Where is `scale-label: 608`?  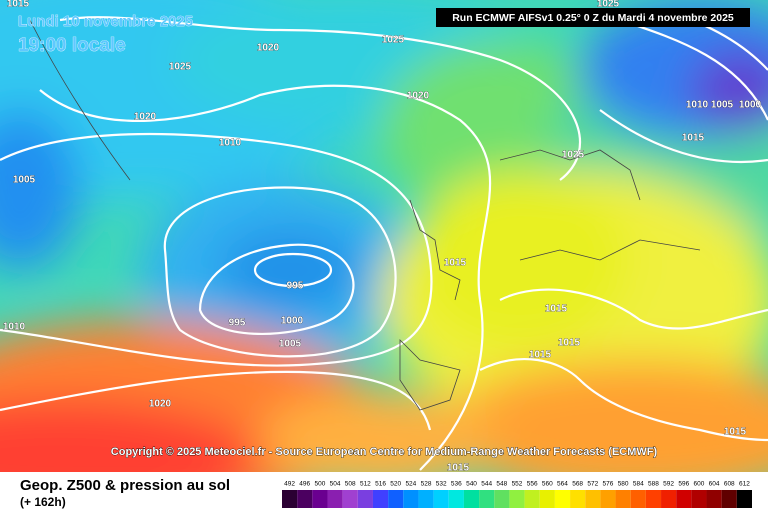
scale-label: 608 is located at coordinates (729, 484).